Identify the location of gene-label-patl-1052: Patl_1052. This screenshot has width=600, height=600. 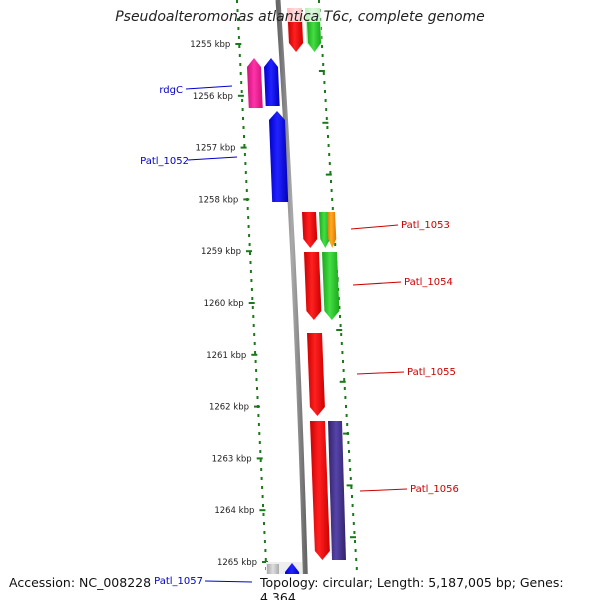
(164, 161).